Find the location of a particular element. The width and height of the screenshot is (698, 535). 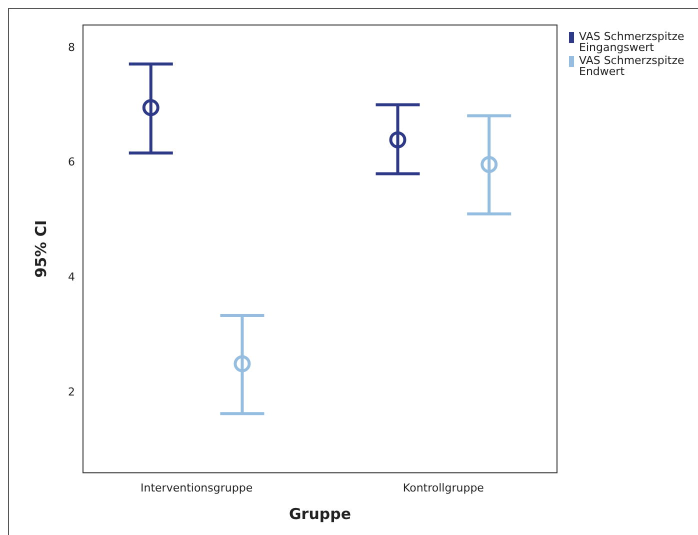

x-tick-label: Interventionsgruppe is located at coordinates (196, 487).